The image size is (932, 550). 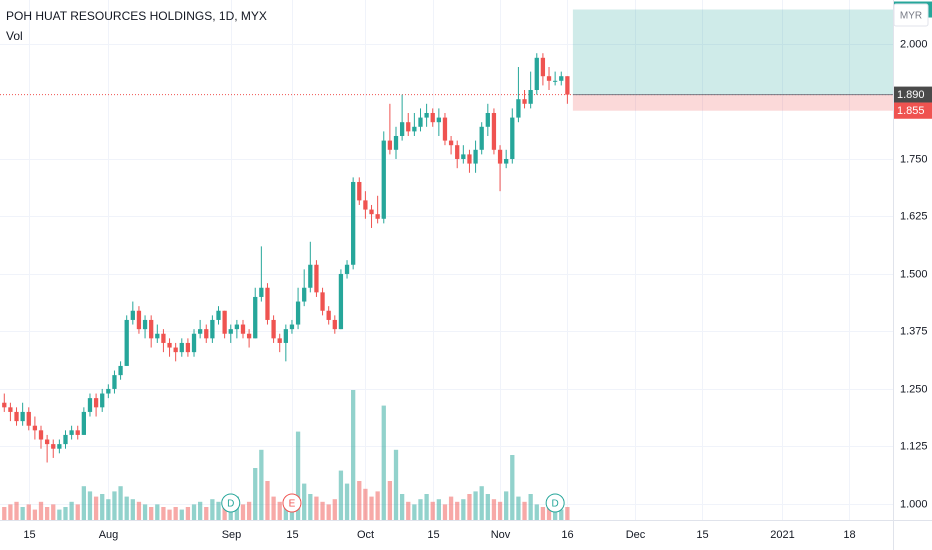 I want to click on volume, so click(x=286, y=455).